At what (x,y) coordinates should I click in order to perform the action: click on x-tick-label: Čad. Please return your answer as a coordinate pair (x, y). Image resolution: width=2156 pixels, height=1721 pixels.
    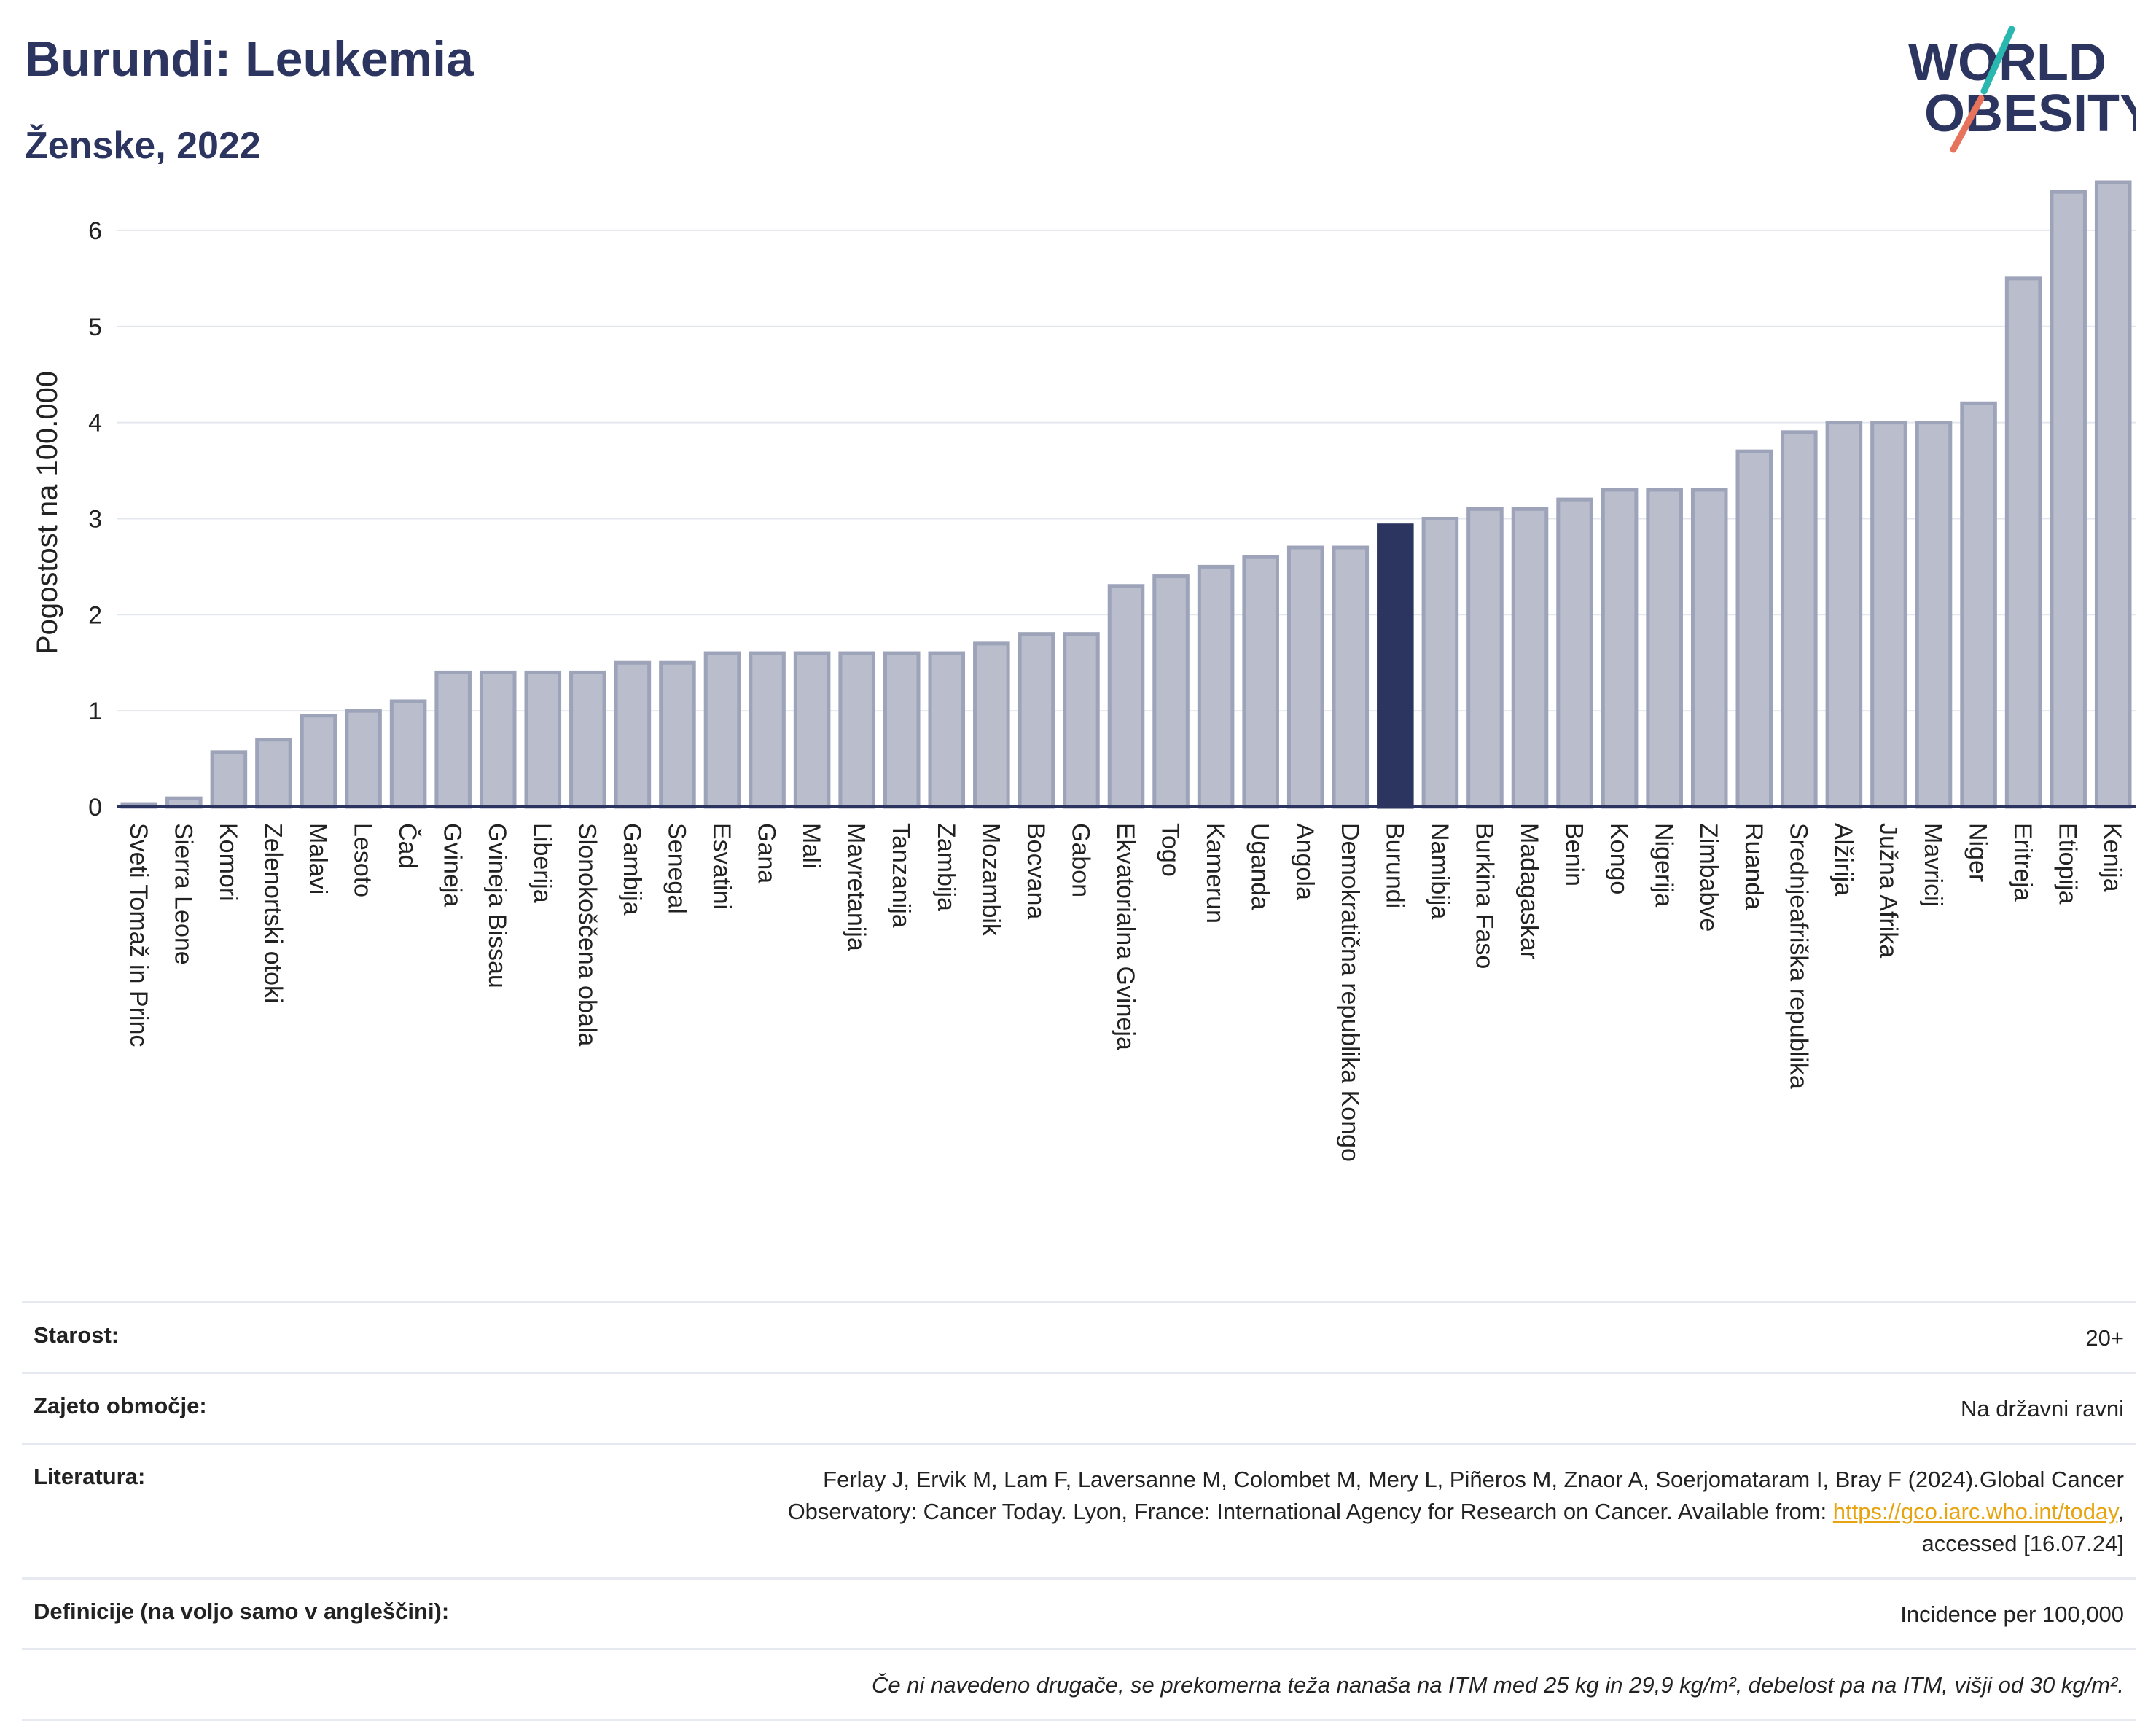
    Looking at the image, I should click on (408, 845).